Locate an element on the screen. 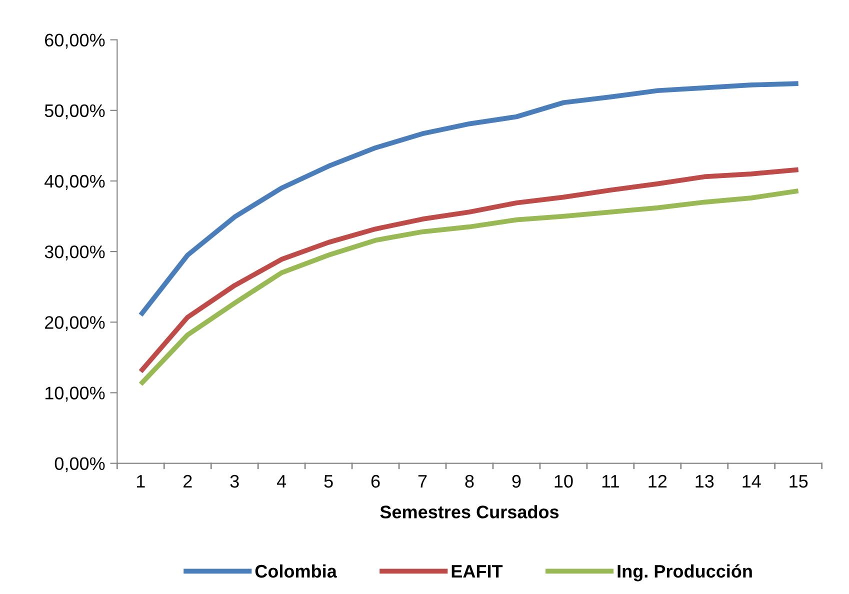  x-tick-label: 4 is located at coordinates (281, 481).